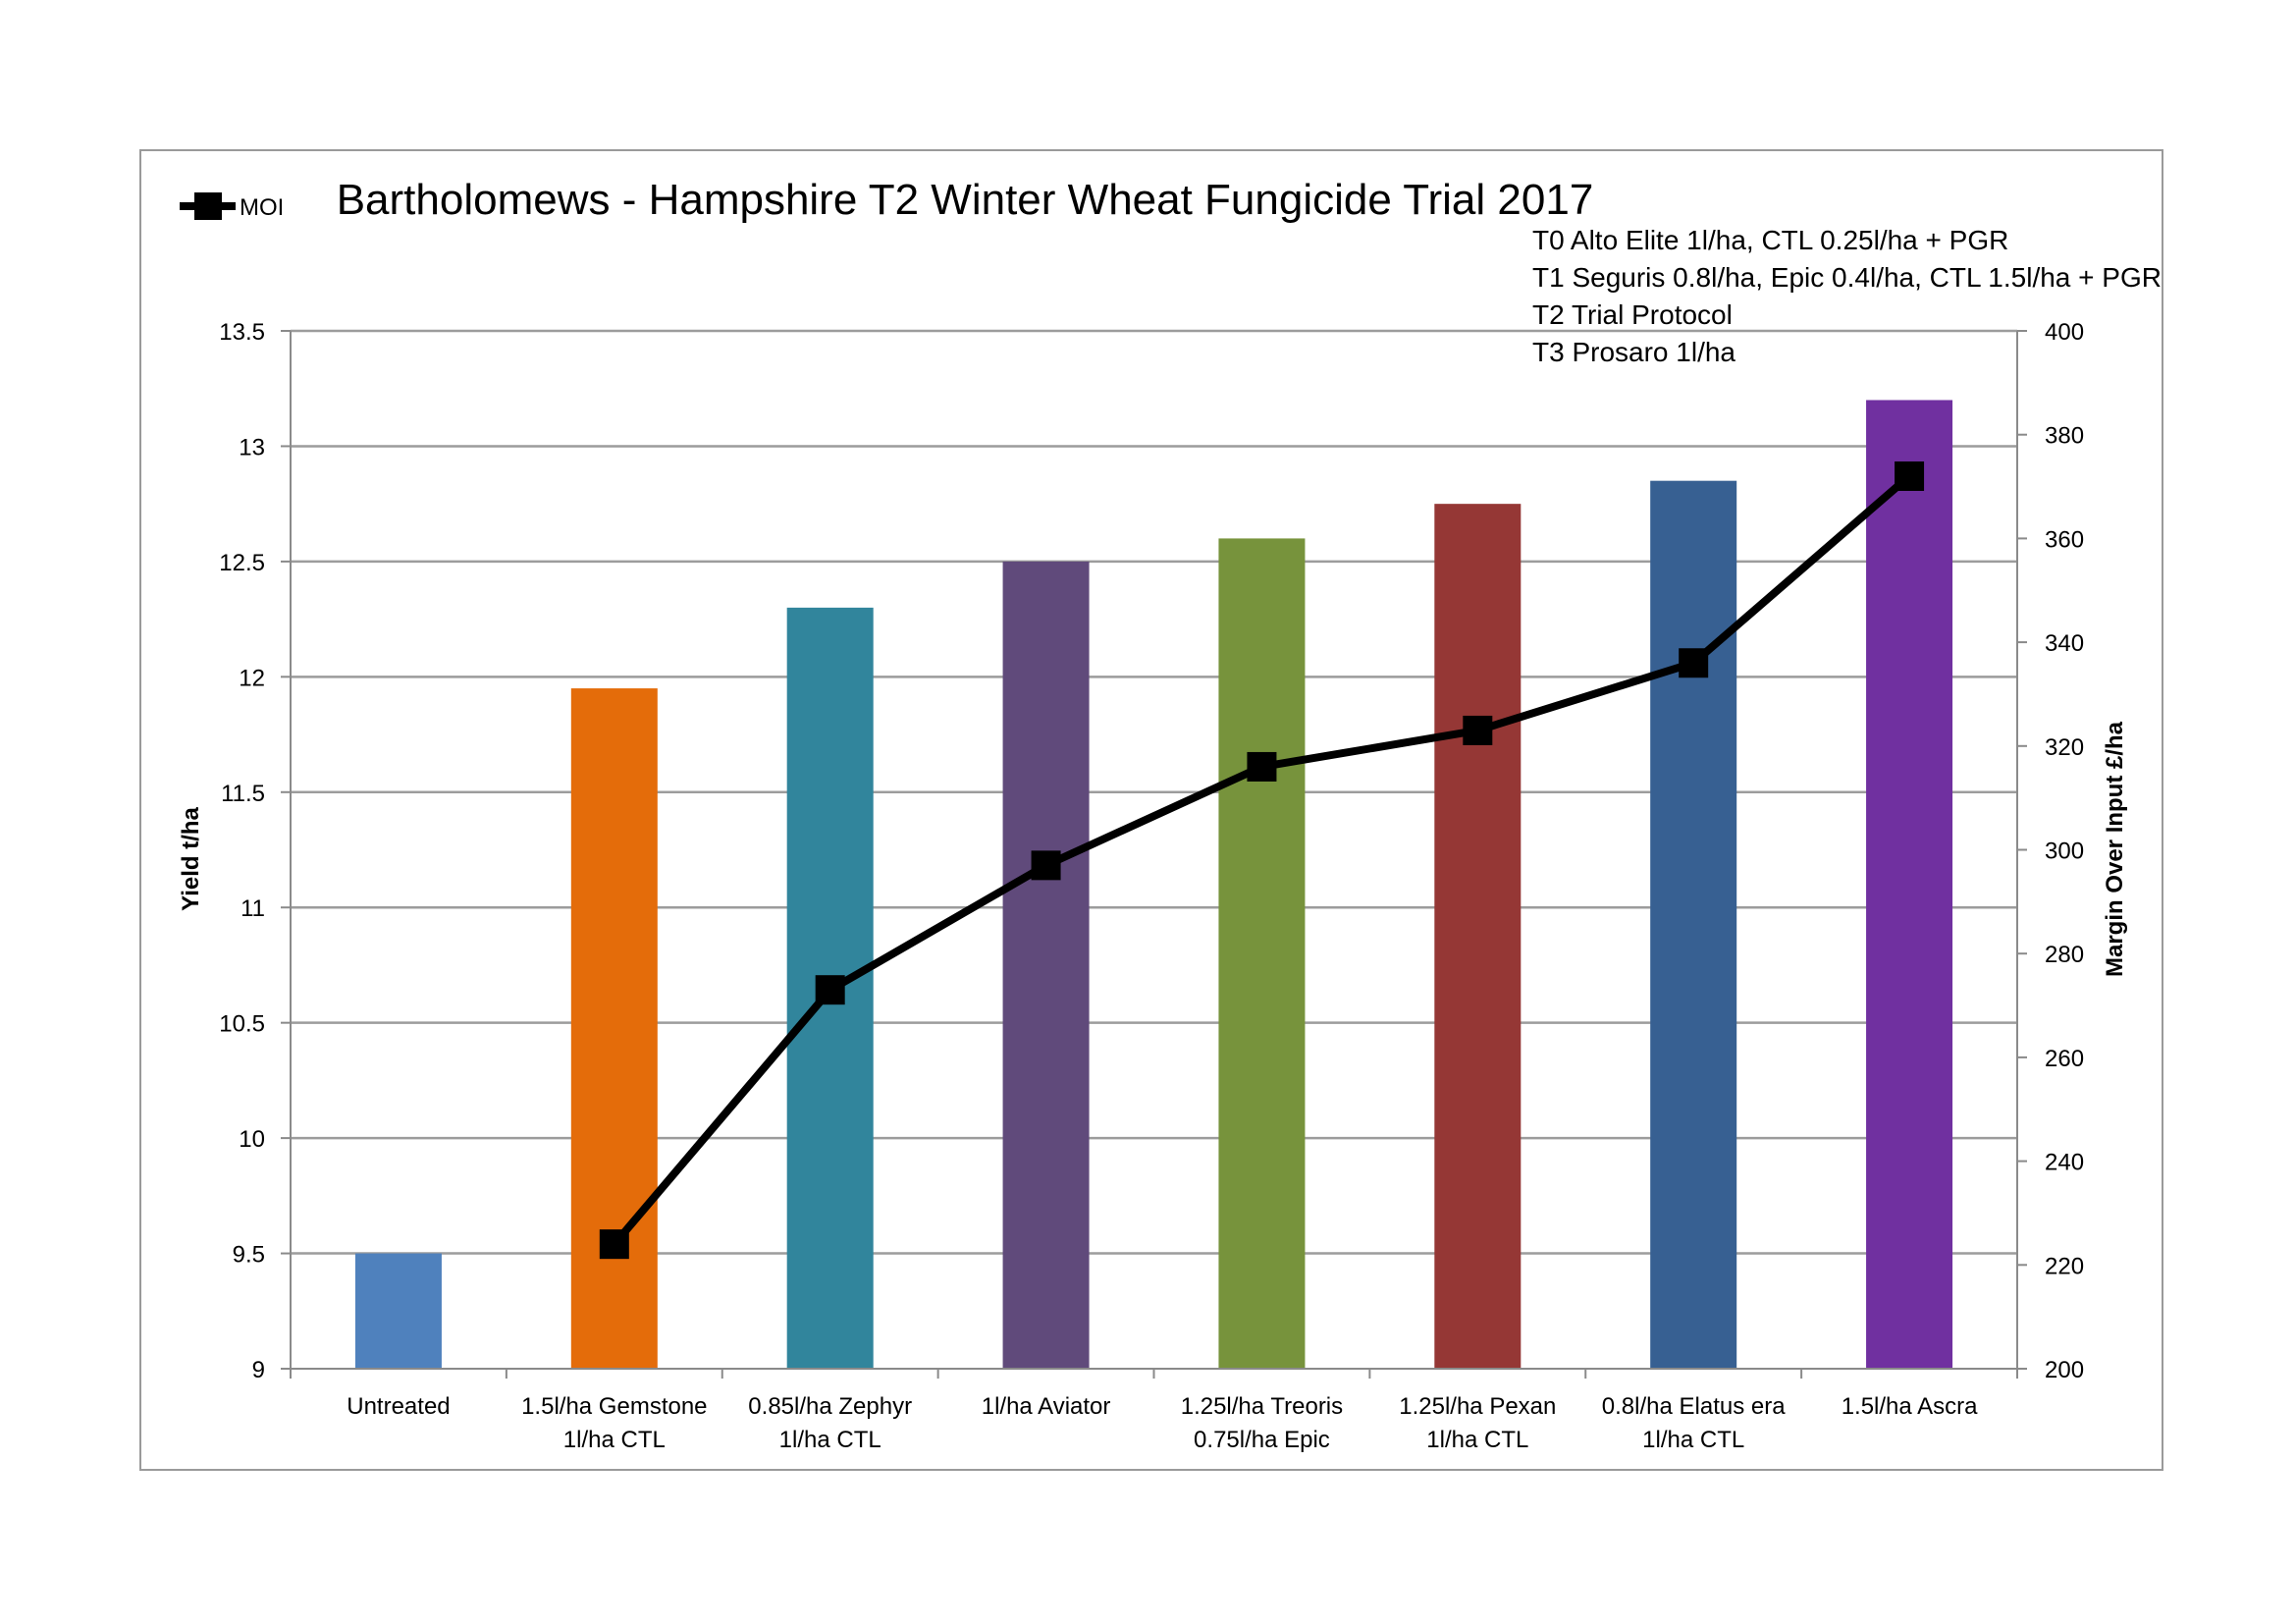 This screenshot has height=1624, width=2296. Describe the element at coordinates (252, 1139) in the screenshot. I see `y-tick-label: 10` at that location.